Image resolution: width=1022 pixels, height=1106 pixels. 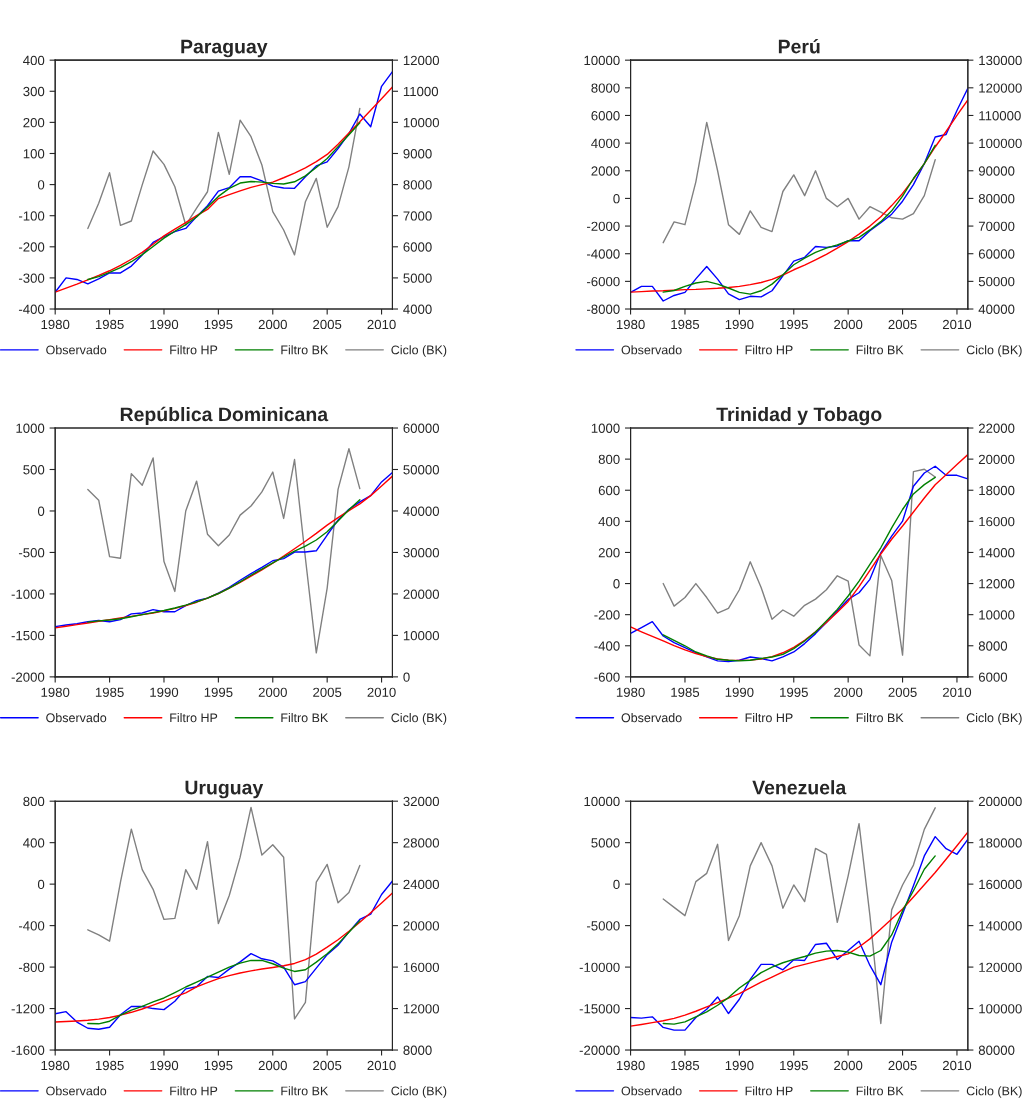 What do you see at coordinates (224, 789) in the screenshot?
I see `chart-title: Uruguay` at bounding box center [224, 789].